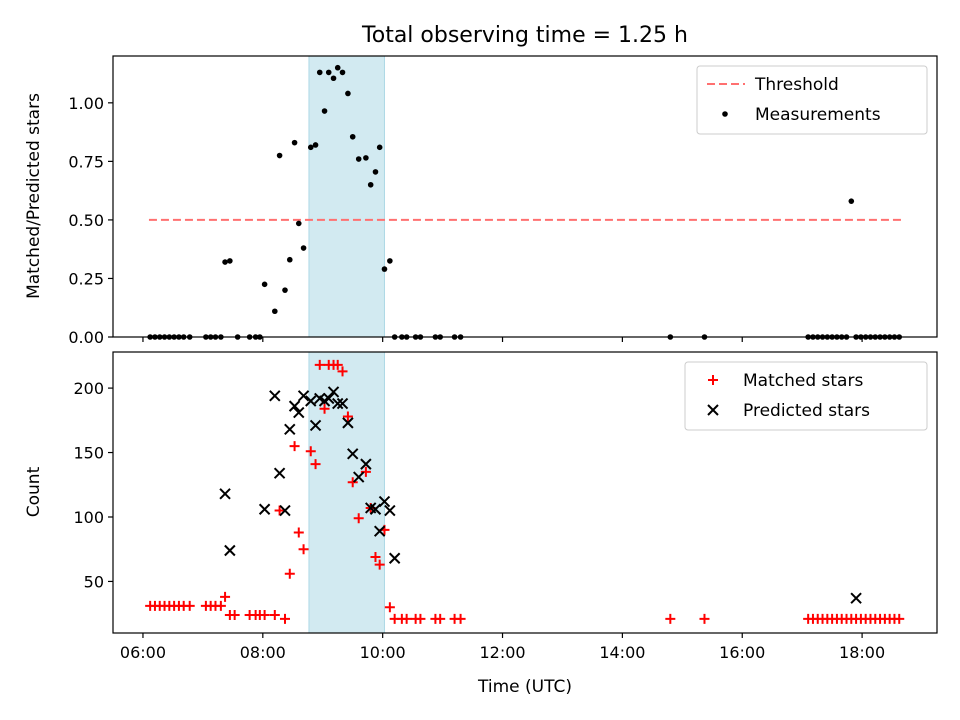 This screenshot has width=960, height=720. What do you see at coordinates (524, 35) in the screenshot?
I see `chart-title: Total observing time = 1.25 h` at bounding box center [524, 35].